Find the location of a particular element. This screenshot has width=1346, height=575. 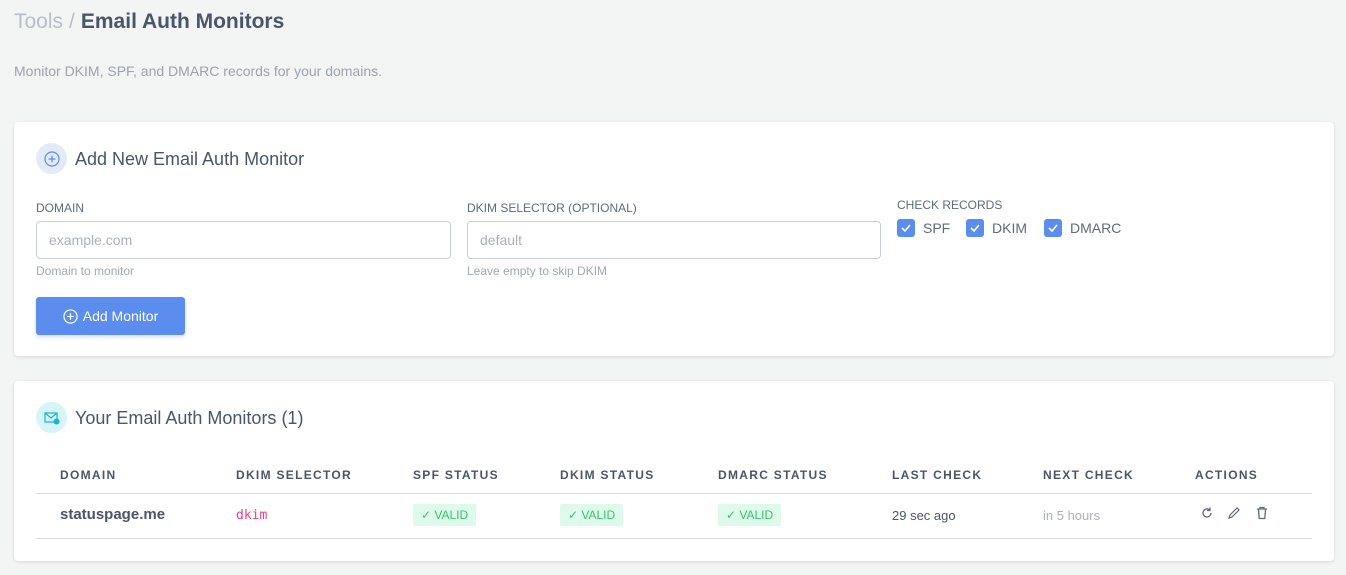

add-card-title: Add New Email Auth Monitor is located at coordinates (190, 159).